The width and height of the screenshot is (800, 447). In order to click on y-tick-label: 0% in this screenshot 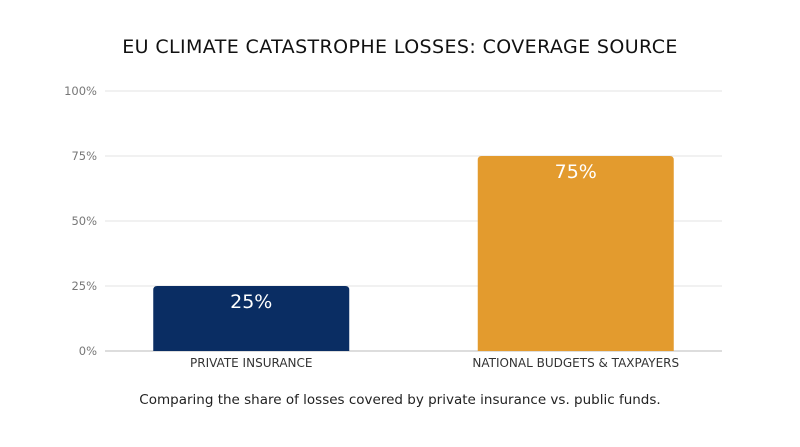, I will do `click(88, 351)`.